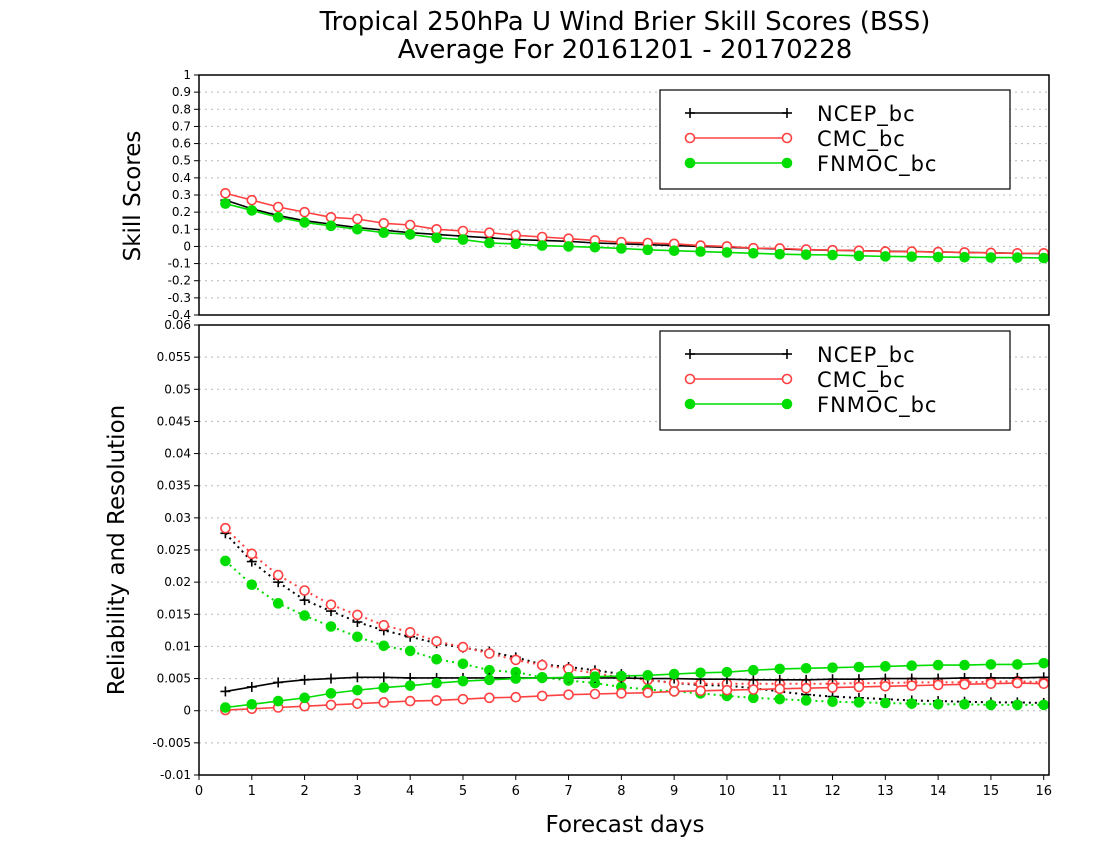  I want to click on top-legend-marker-2b, so click(787, 163).